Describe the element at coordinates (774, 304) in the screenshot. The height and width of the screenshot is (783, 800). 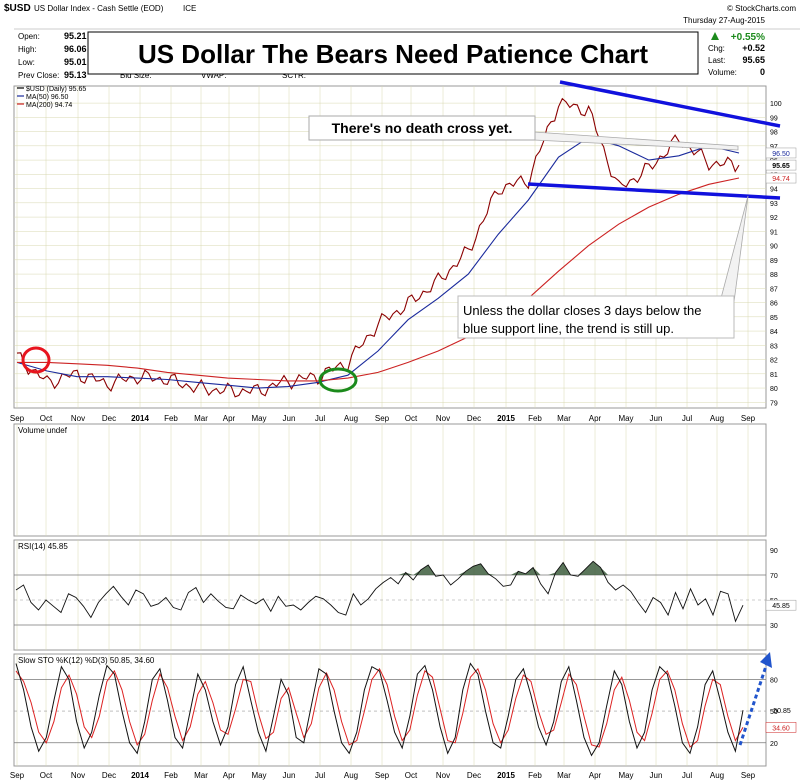
I see `y-tick-label: 86` at that location.